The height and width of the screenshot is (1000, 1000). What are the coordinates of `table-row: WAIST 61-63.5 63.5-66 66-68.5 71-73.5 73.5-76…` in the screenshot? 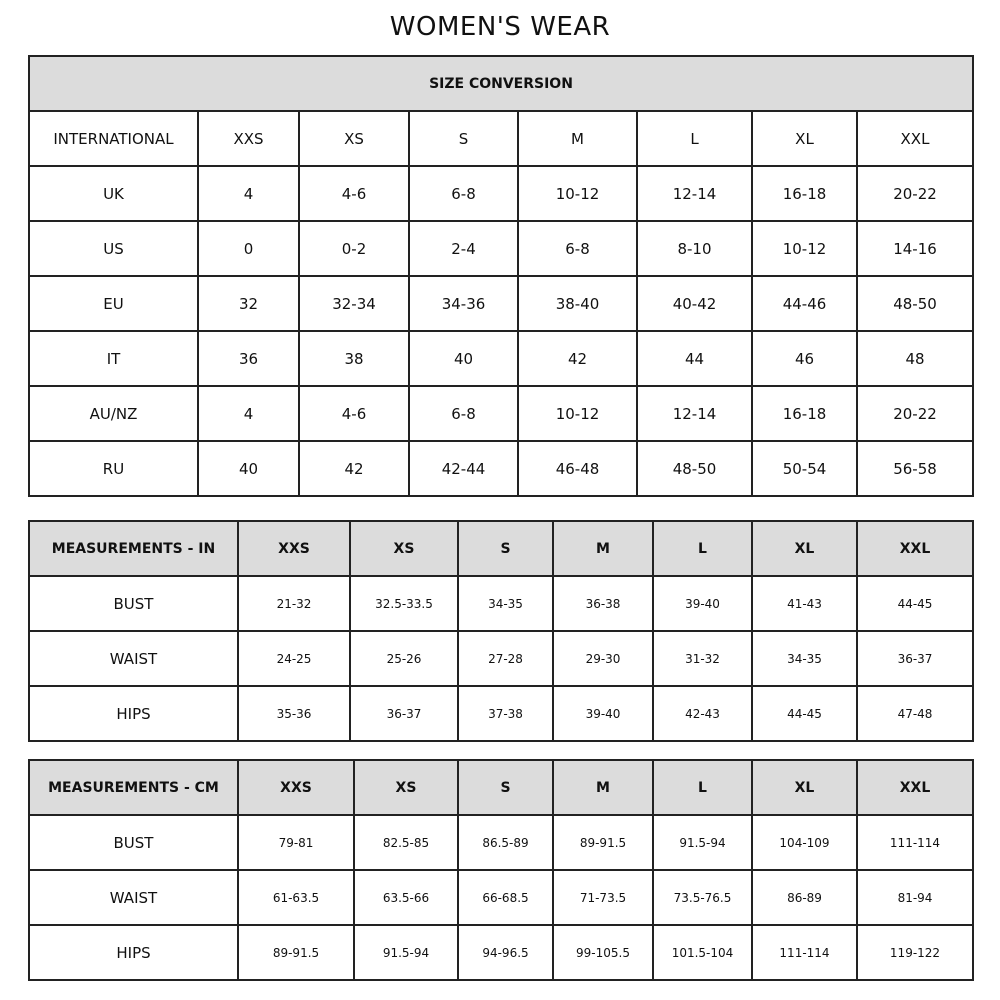 It's located at (501, 897).